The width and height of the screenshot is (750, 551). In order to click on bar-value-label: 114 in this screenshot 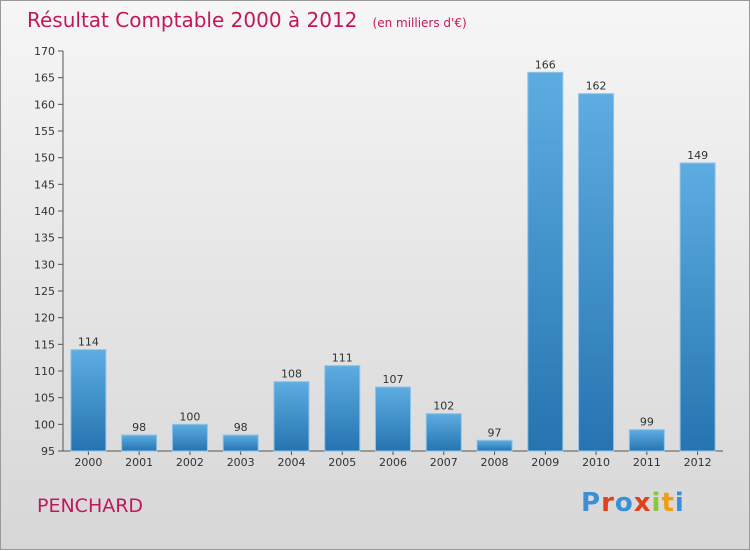, I will do `click(88, 342)`.